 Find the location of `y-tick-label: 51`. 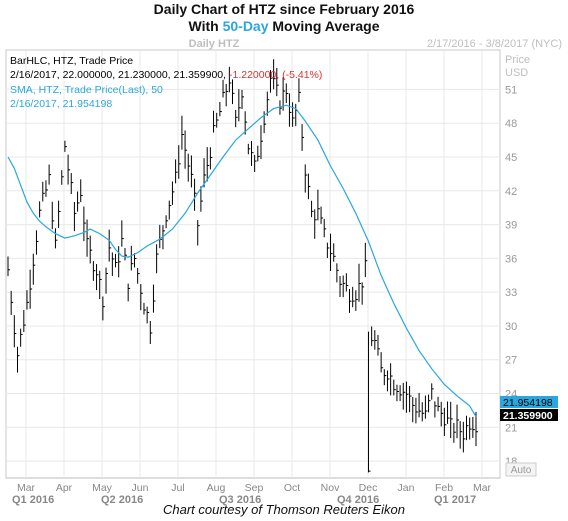

y-tick-label: 51 is located at coordinates (511, 90).